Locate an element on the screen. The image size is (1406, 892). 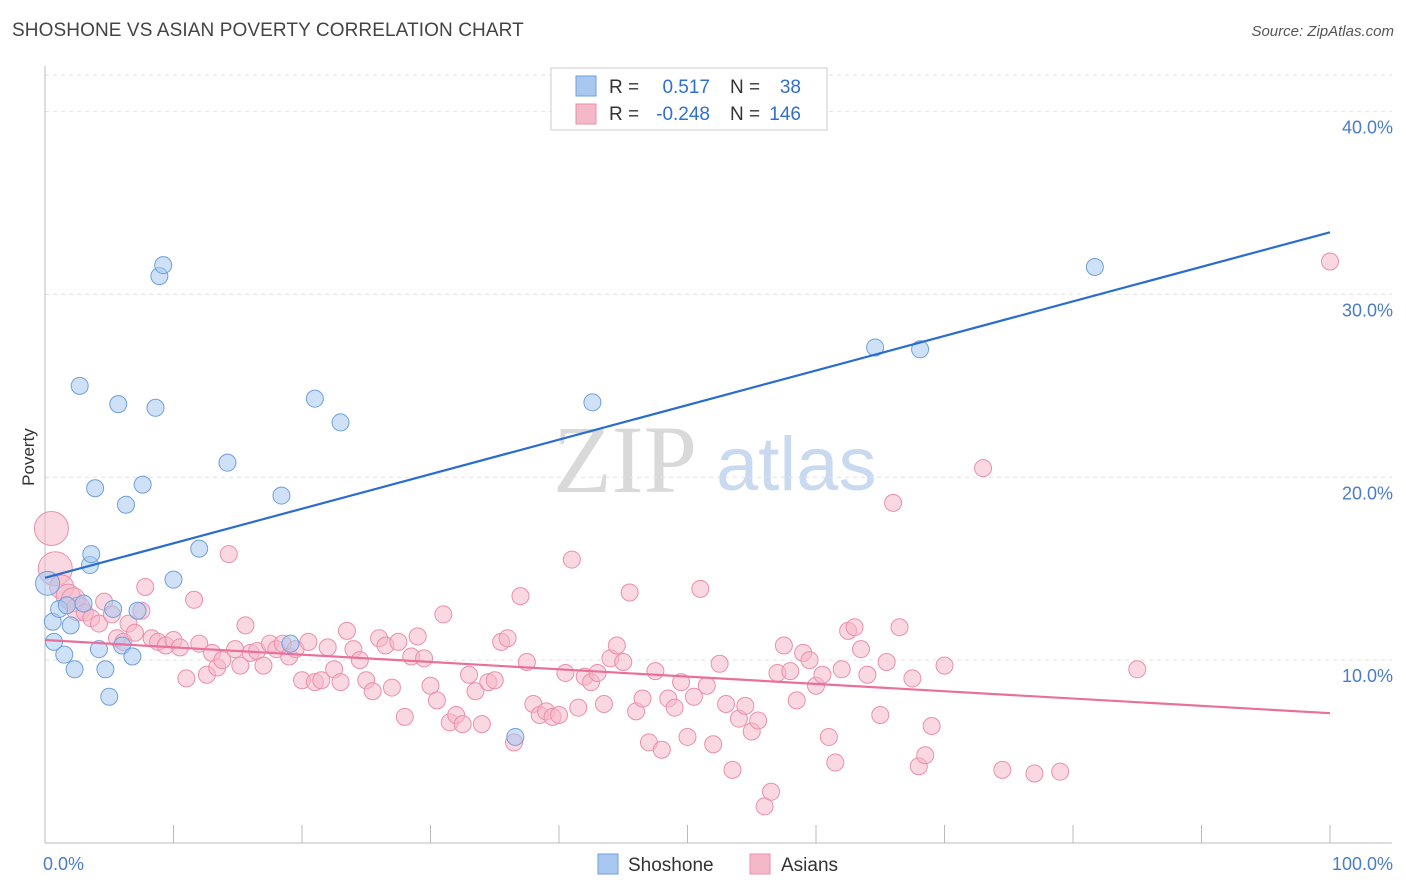
y-tick-labels: 10.0% 20.0% 30.0% 40.0% is located at coordinates (1367, 402).